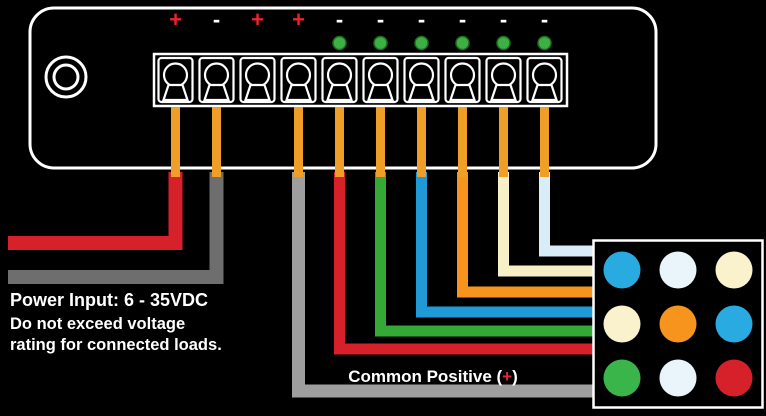  What do you see at coordinates (568, 214) in the screenshot?
I see `wire-channel-pale-blue` at bounding box center [568, 214].